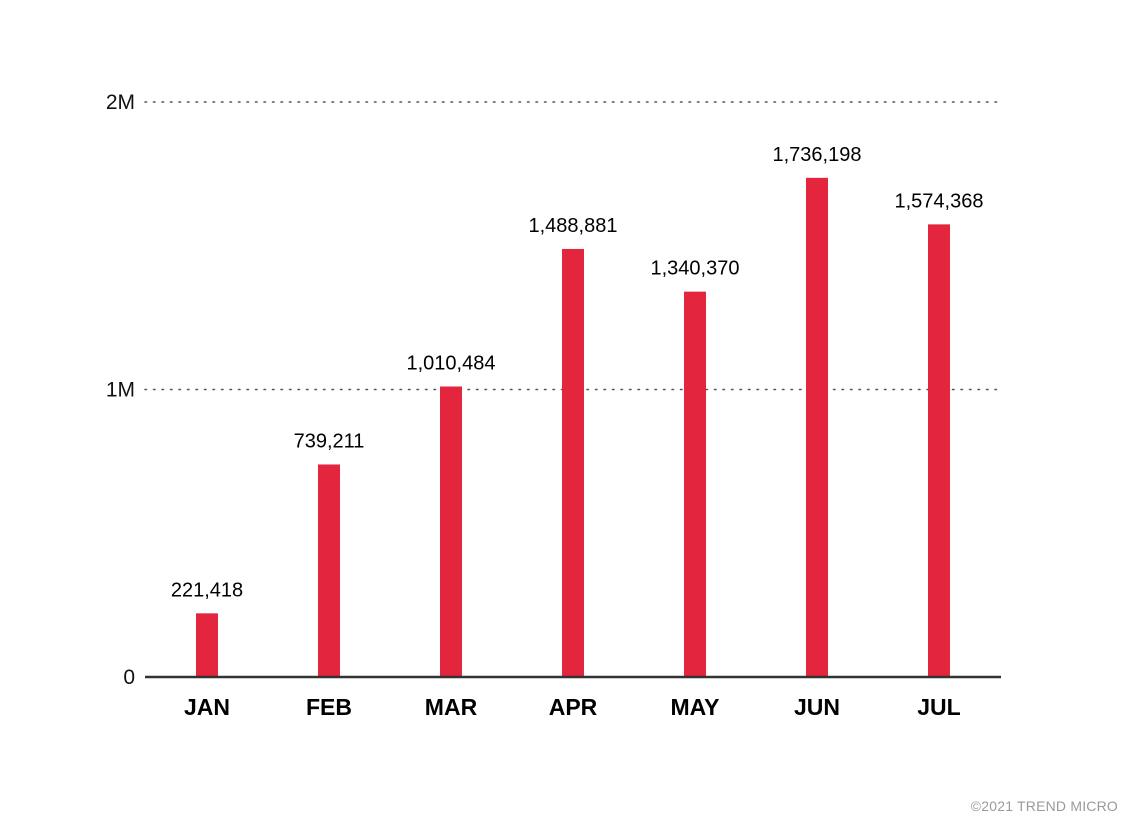  What do you see at coordinates (817, 707) in the screenshot?
I see `x-tick-label-jun: JUN` at bounding box center [817, 707].